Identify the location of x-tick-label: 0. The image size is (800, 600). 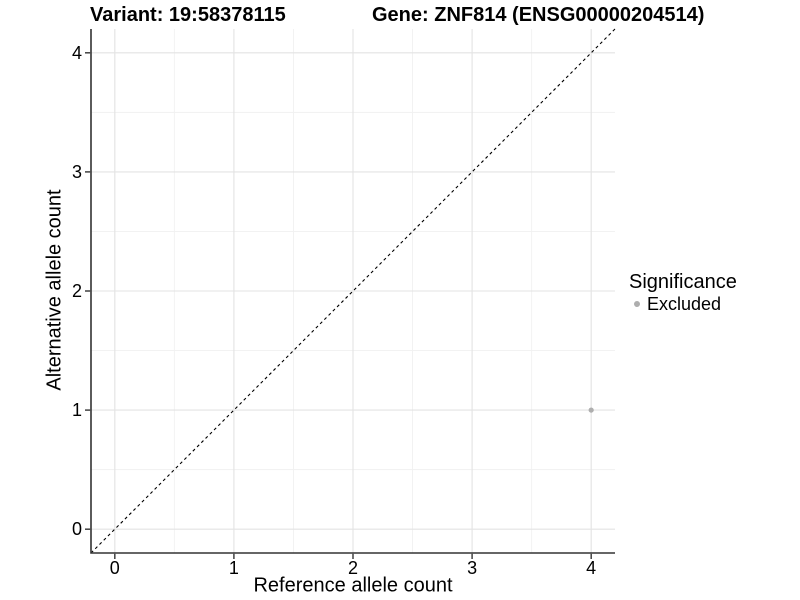
(115, 568).